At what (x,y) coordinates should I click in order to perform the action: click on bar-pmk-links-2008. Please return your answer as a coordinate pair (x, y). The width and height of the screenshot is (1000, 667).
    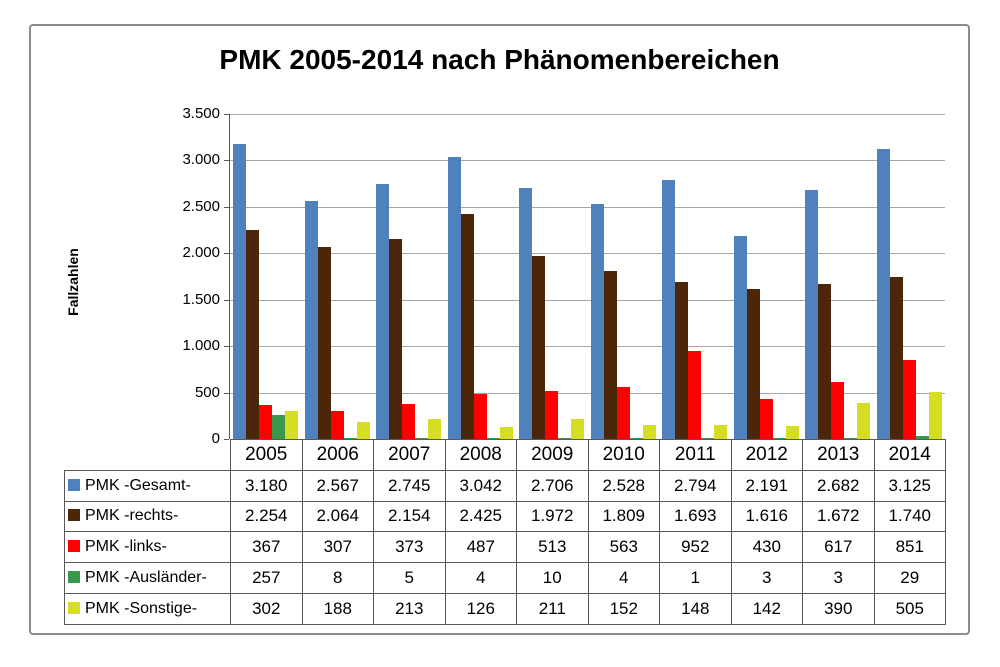
    Looking at the image, I should click on (480, 416).